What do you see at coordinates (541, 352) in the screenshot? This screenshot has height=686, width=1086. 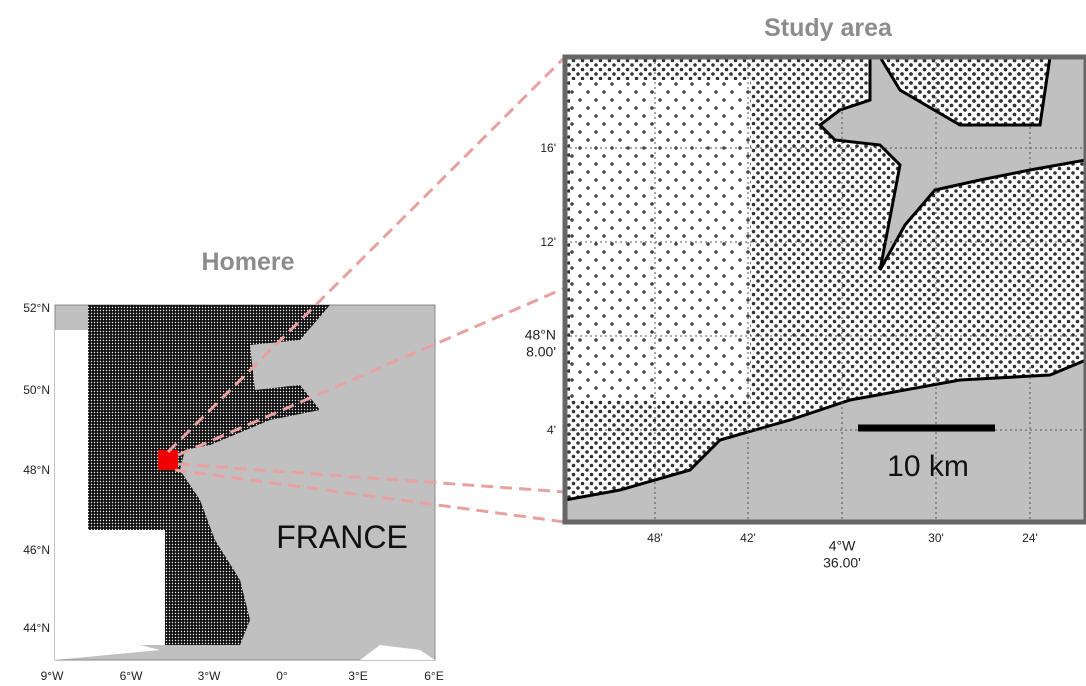 I see `tick-label-line: 8.00'` at bounding box center [541, 352].